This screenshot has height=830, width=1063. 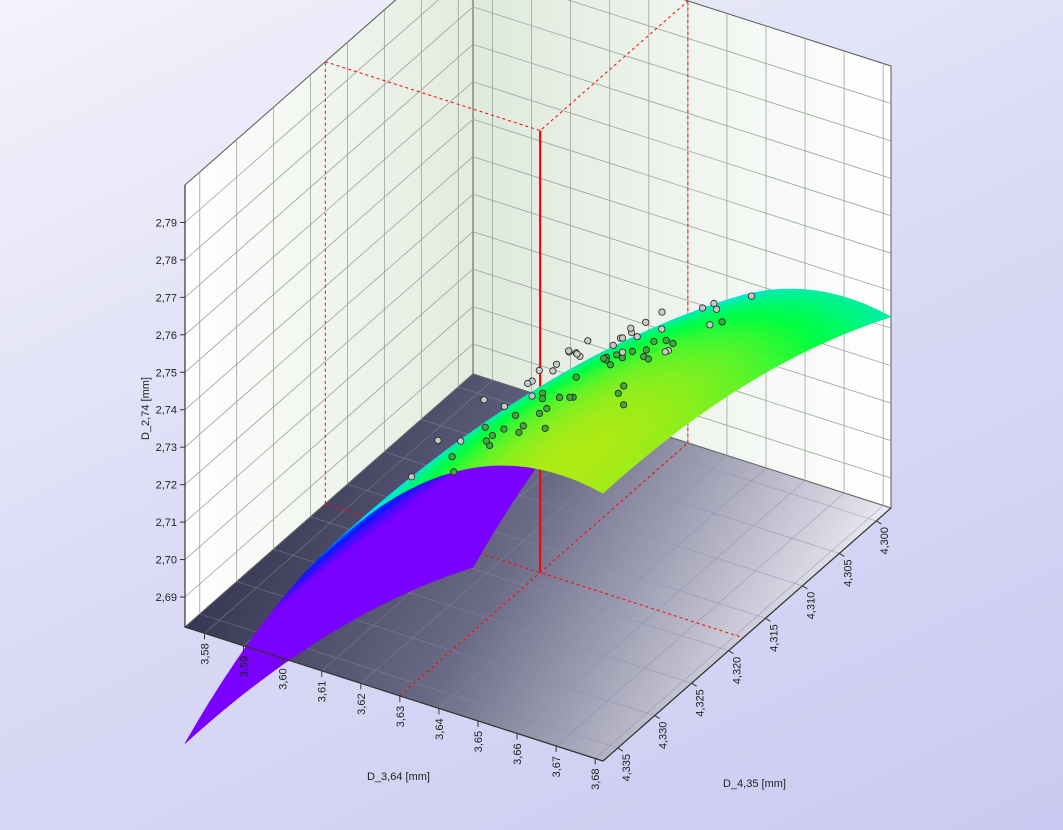 What do you see at coordinates (518, 753) in the screenshot?
I see `x-tick-label: 3,66` at bounding box center [518, 753].